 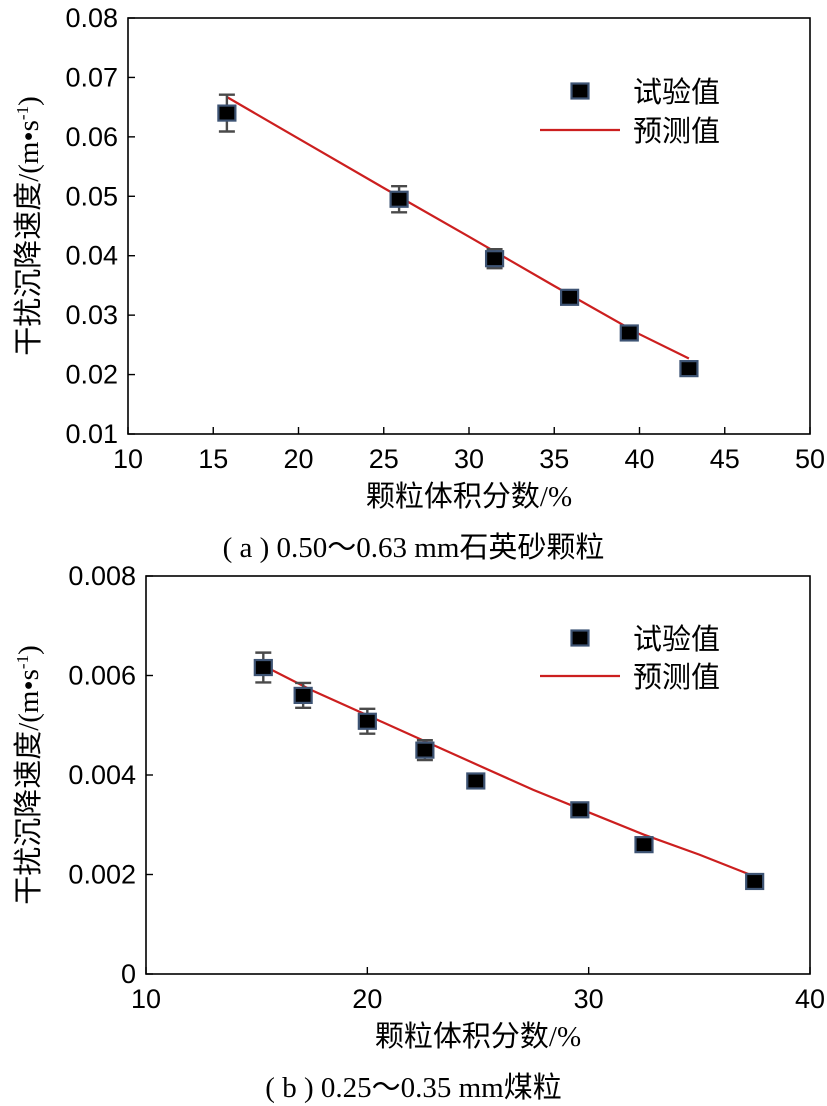 I want to click on x-tick-label: 35, so click(x=554, y=459).